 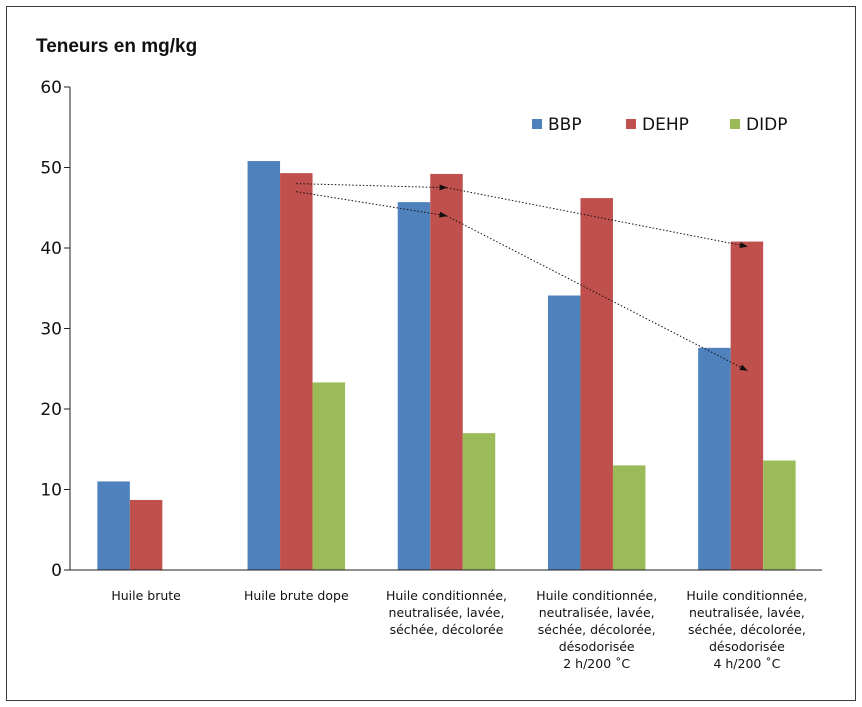 I want to click on legend: BBP DEHP DIDP, so click(x=659, y=125).